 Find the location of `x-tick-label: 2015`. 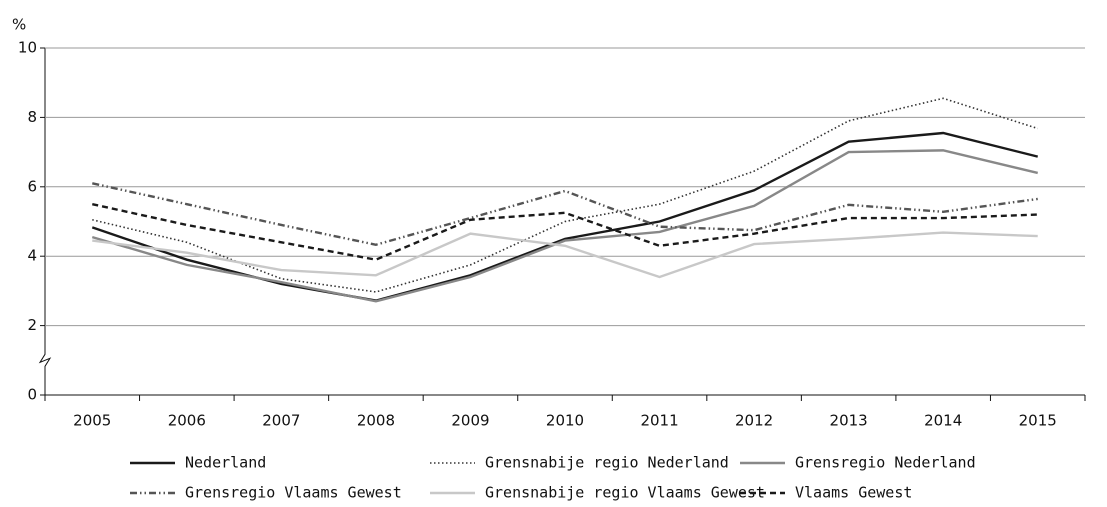

x-tick-label: 2015 is located at coordinates (1038, 421).